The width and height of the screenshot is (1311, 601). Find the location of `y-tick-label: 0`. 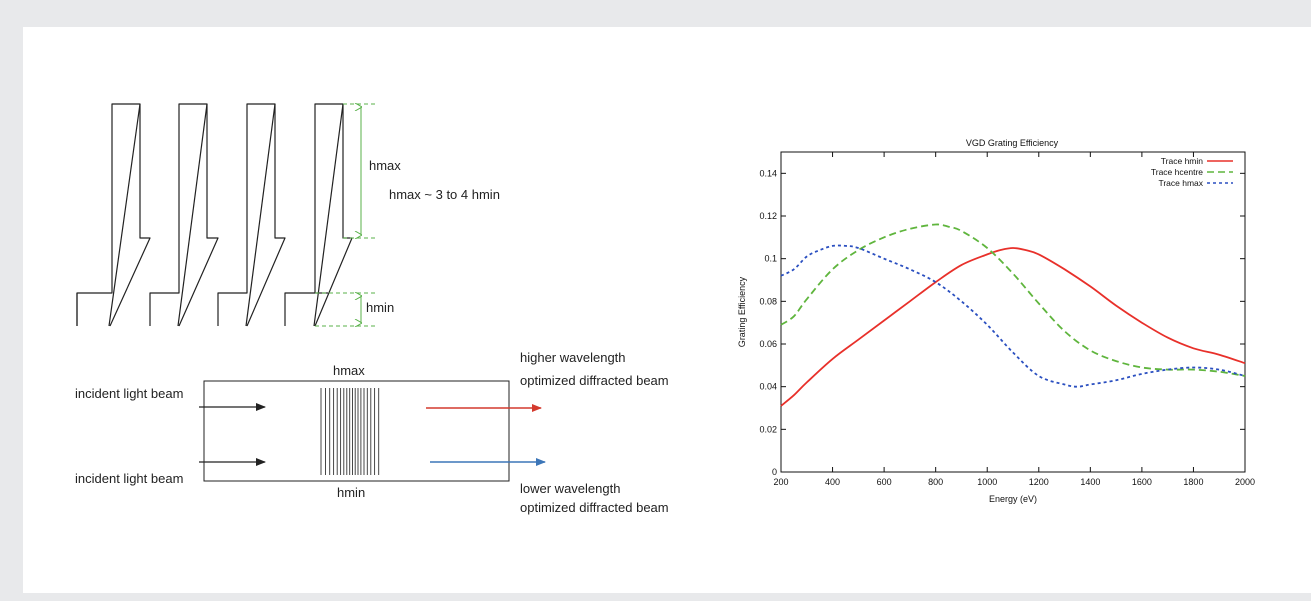

y-tick-label: 0 is located at coordinates (774, 472).